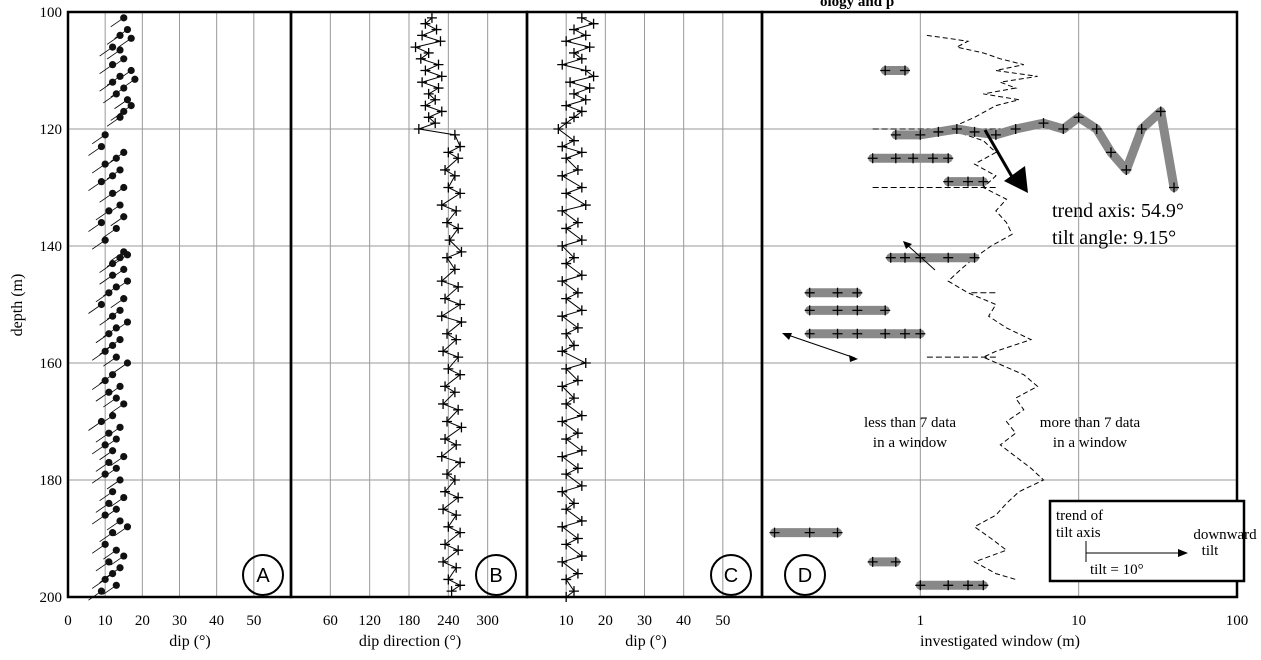 The image size is (1261, 660). I want to click on svg-text: A, so click(263, 576).